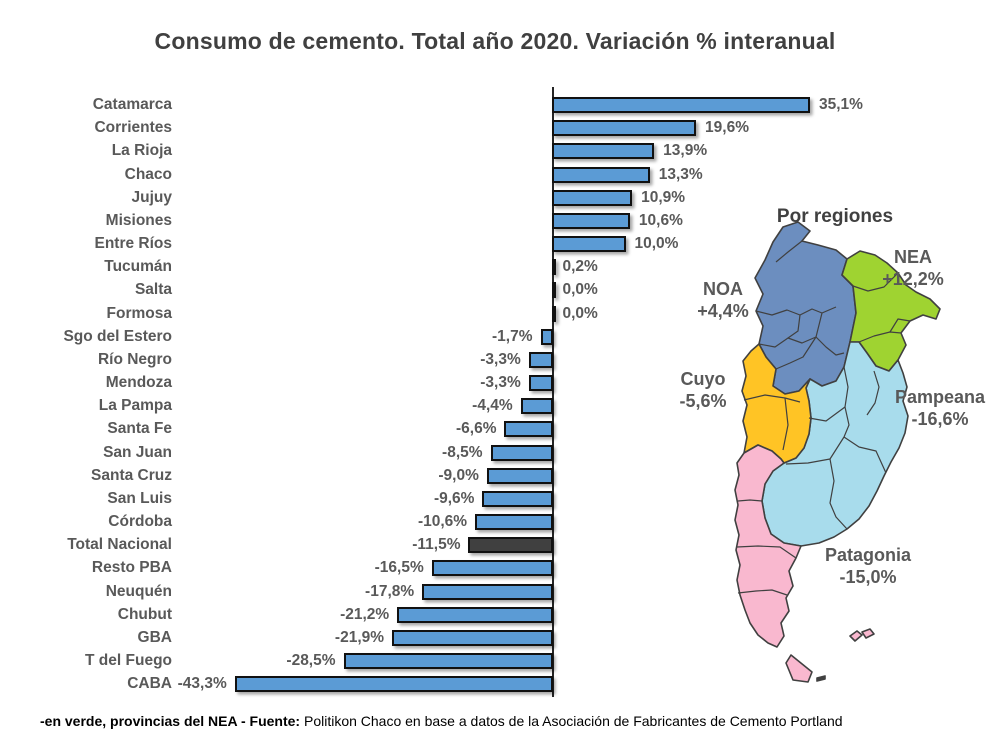 The height and width of the screenshot is (750, 1000). Describe the element at coordinates (138, 591) in the screenshot. I see `category-label: Neuquén` at that location.